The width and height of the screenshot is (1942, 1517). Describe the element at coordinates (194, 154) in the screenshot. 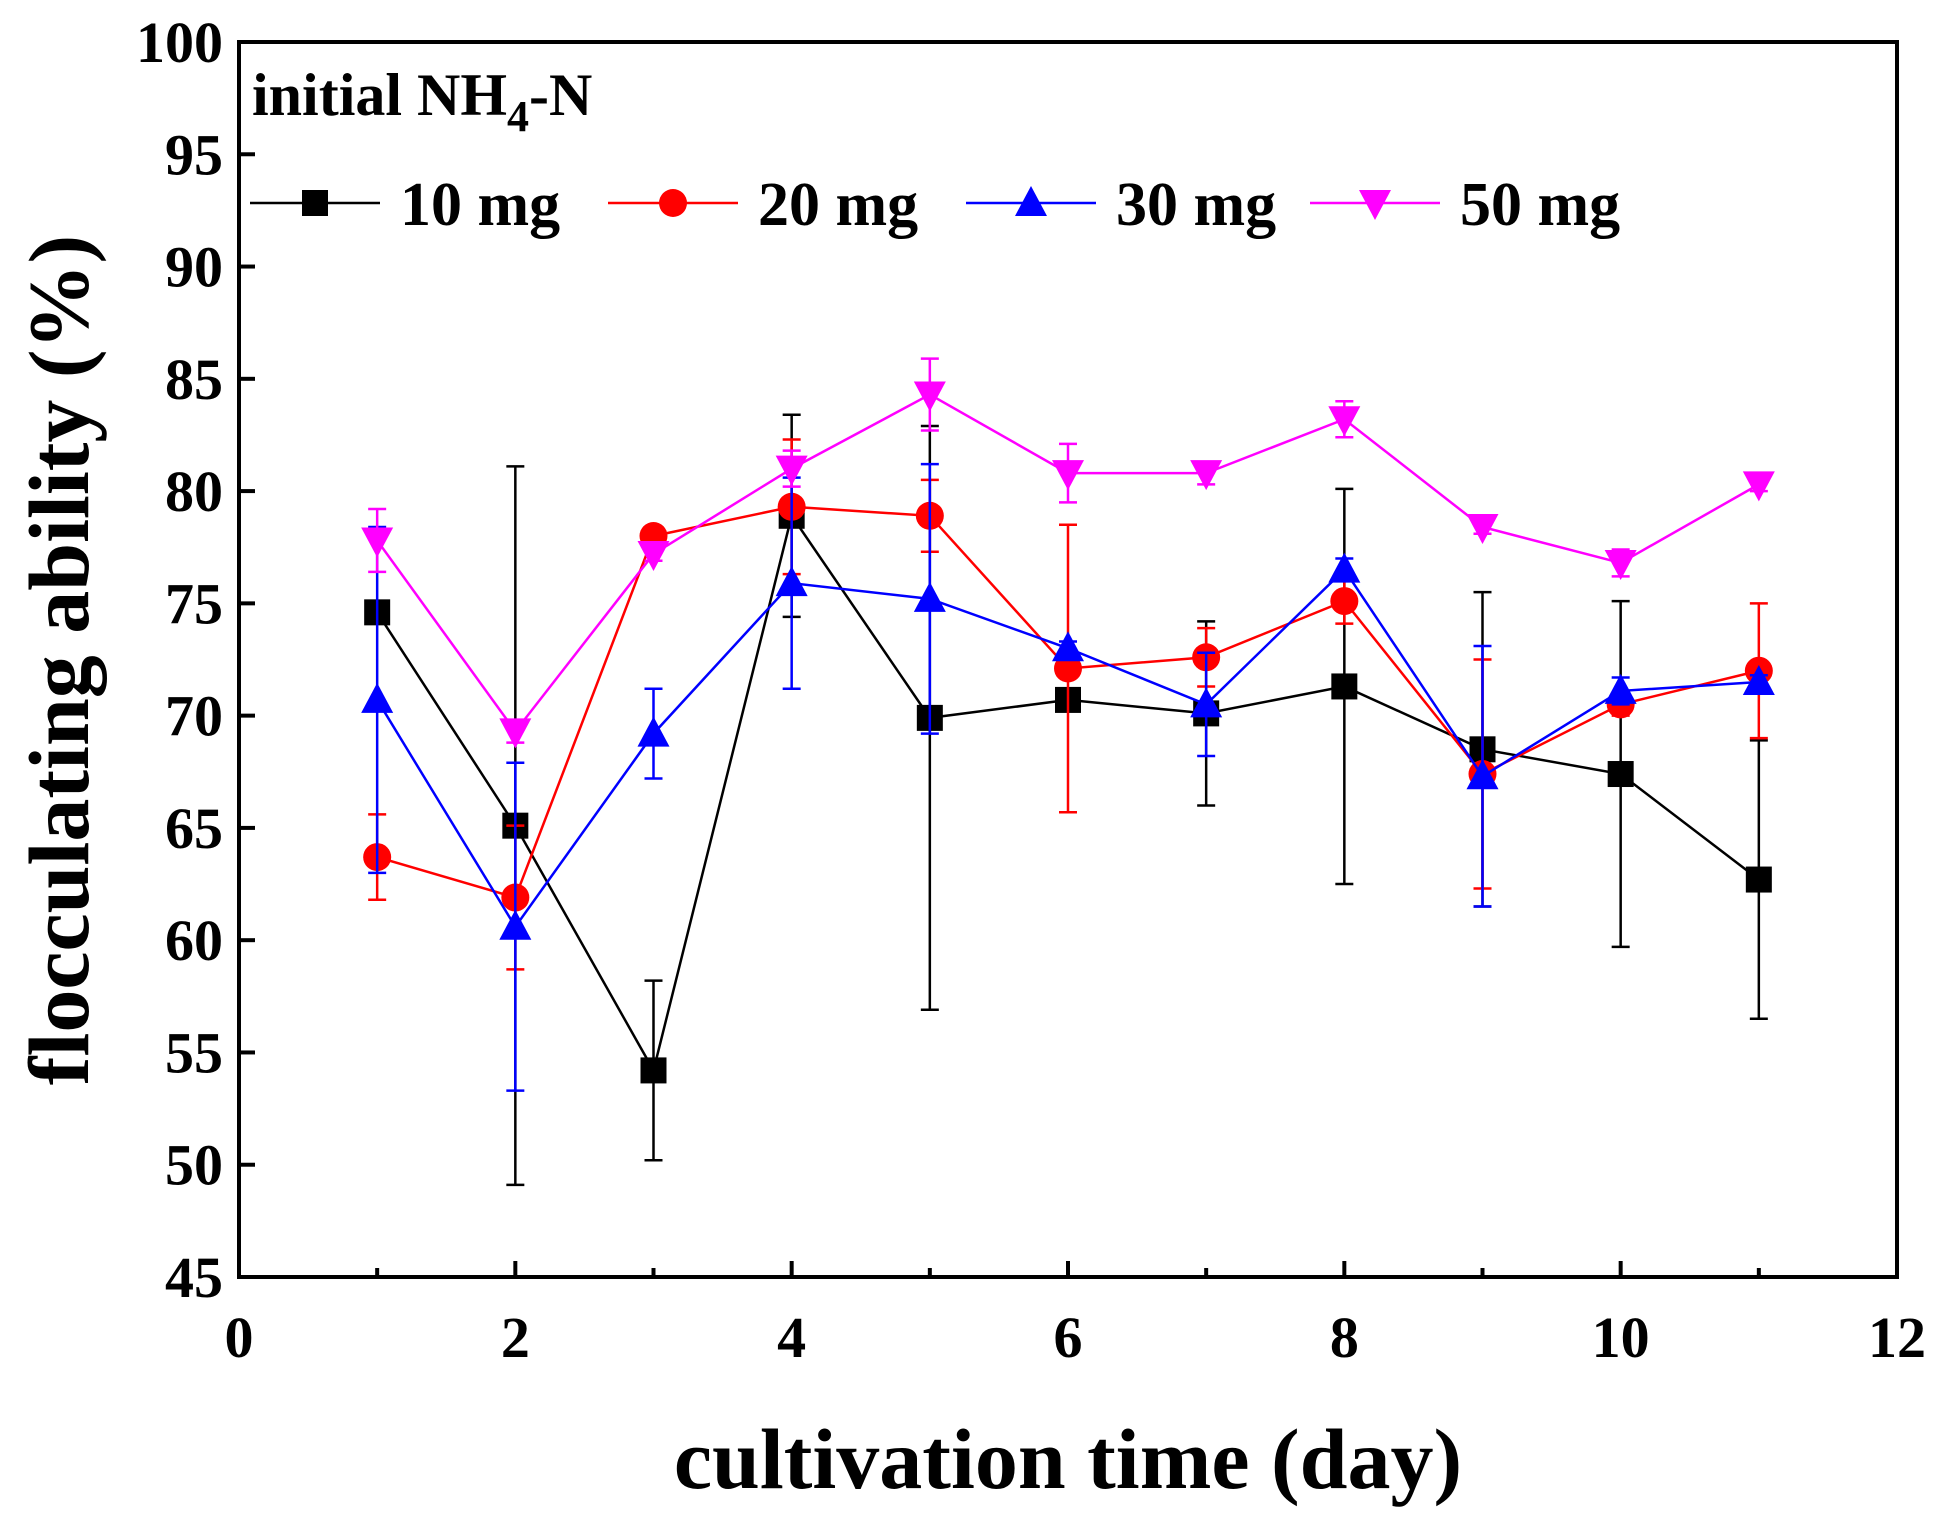

I see `y-tick-label: 95` at that location.